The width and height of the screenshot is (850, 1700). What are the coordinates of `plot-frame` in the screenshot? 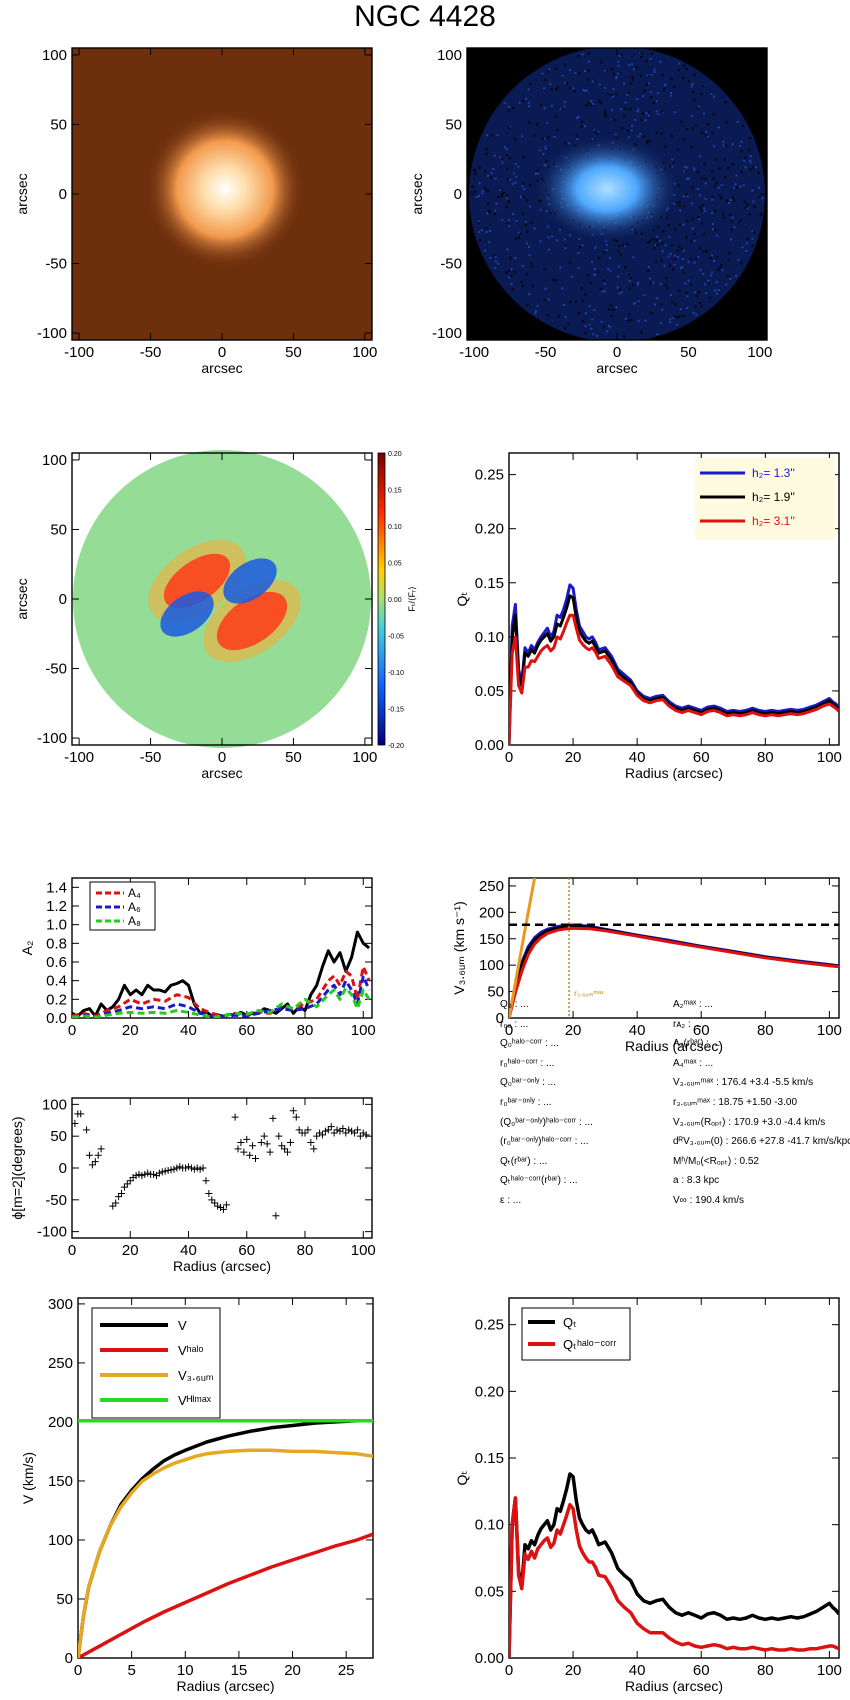 It's located at (674, 1478).